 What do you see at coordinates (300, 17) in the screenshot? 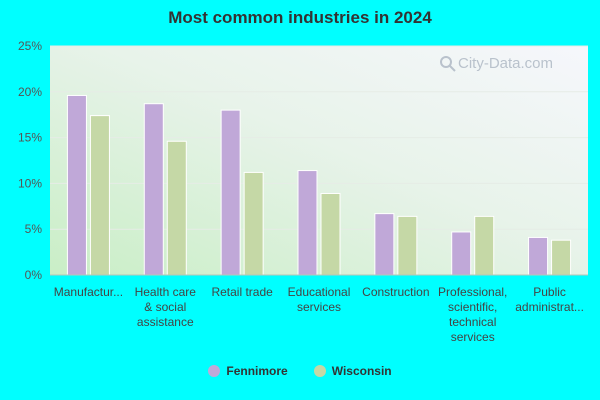
I see `chart-title: Most common industries in 2024` at bounding box center [300, 17].